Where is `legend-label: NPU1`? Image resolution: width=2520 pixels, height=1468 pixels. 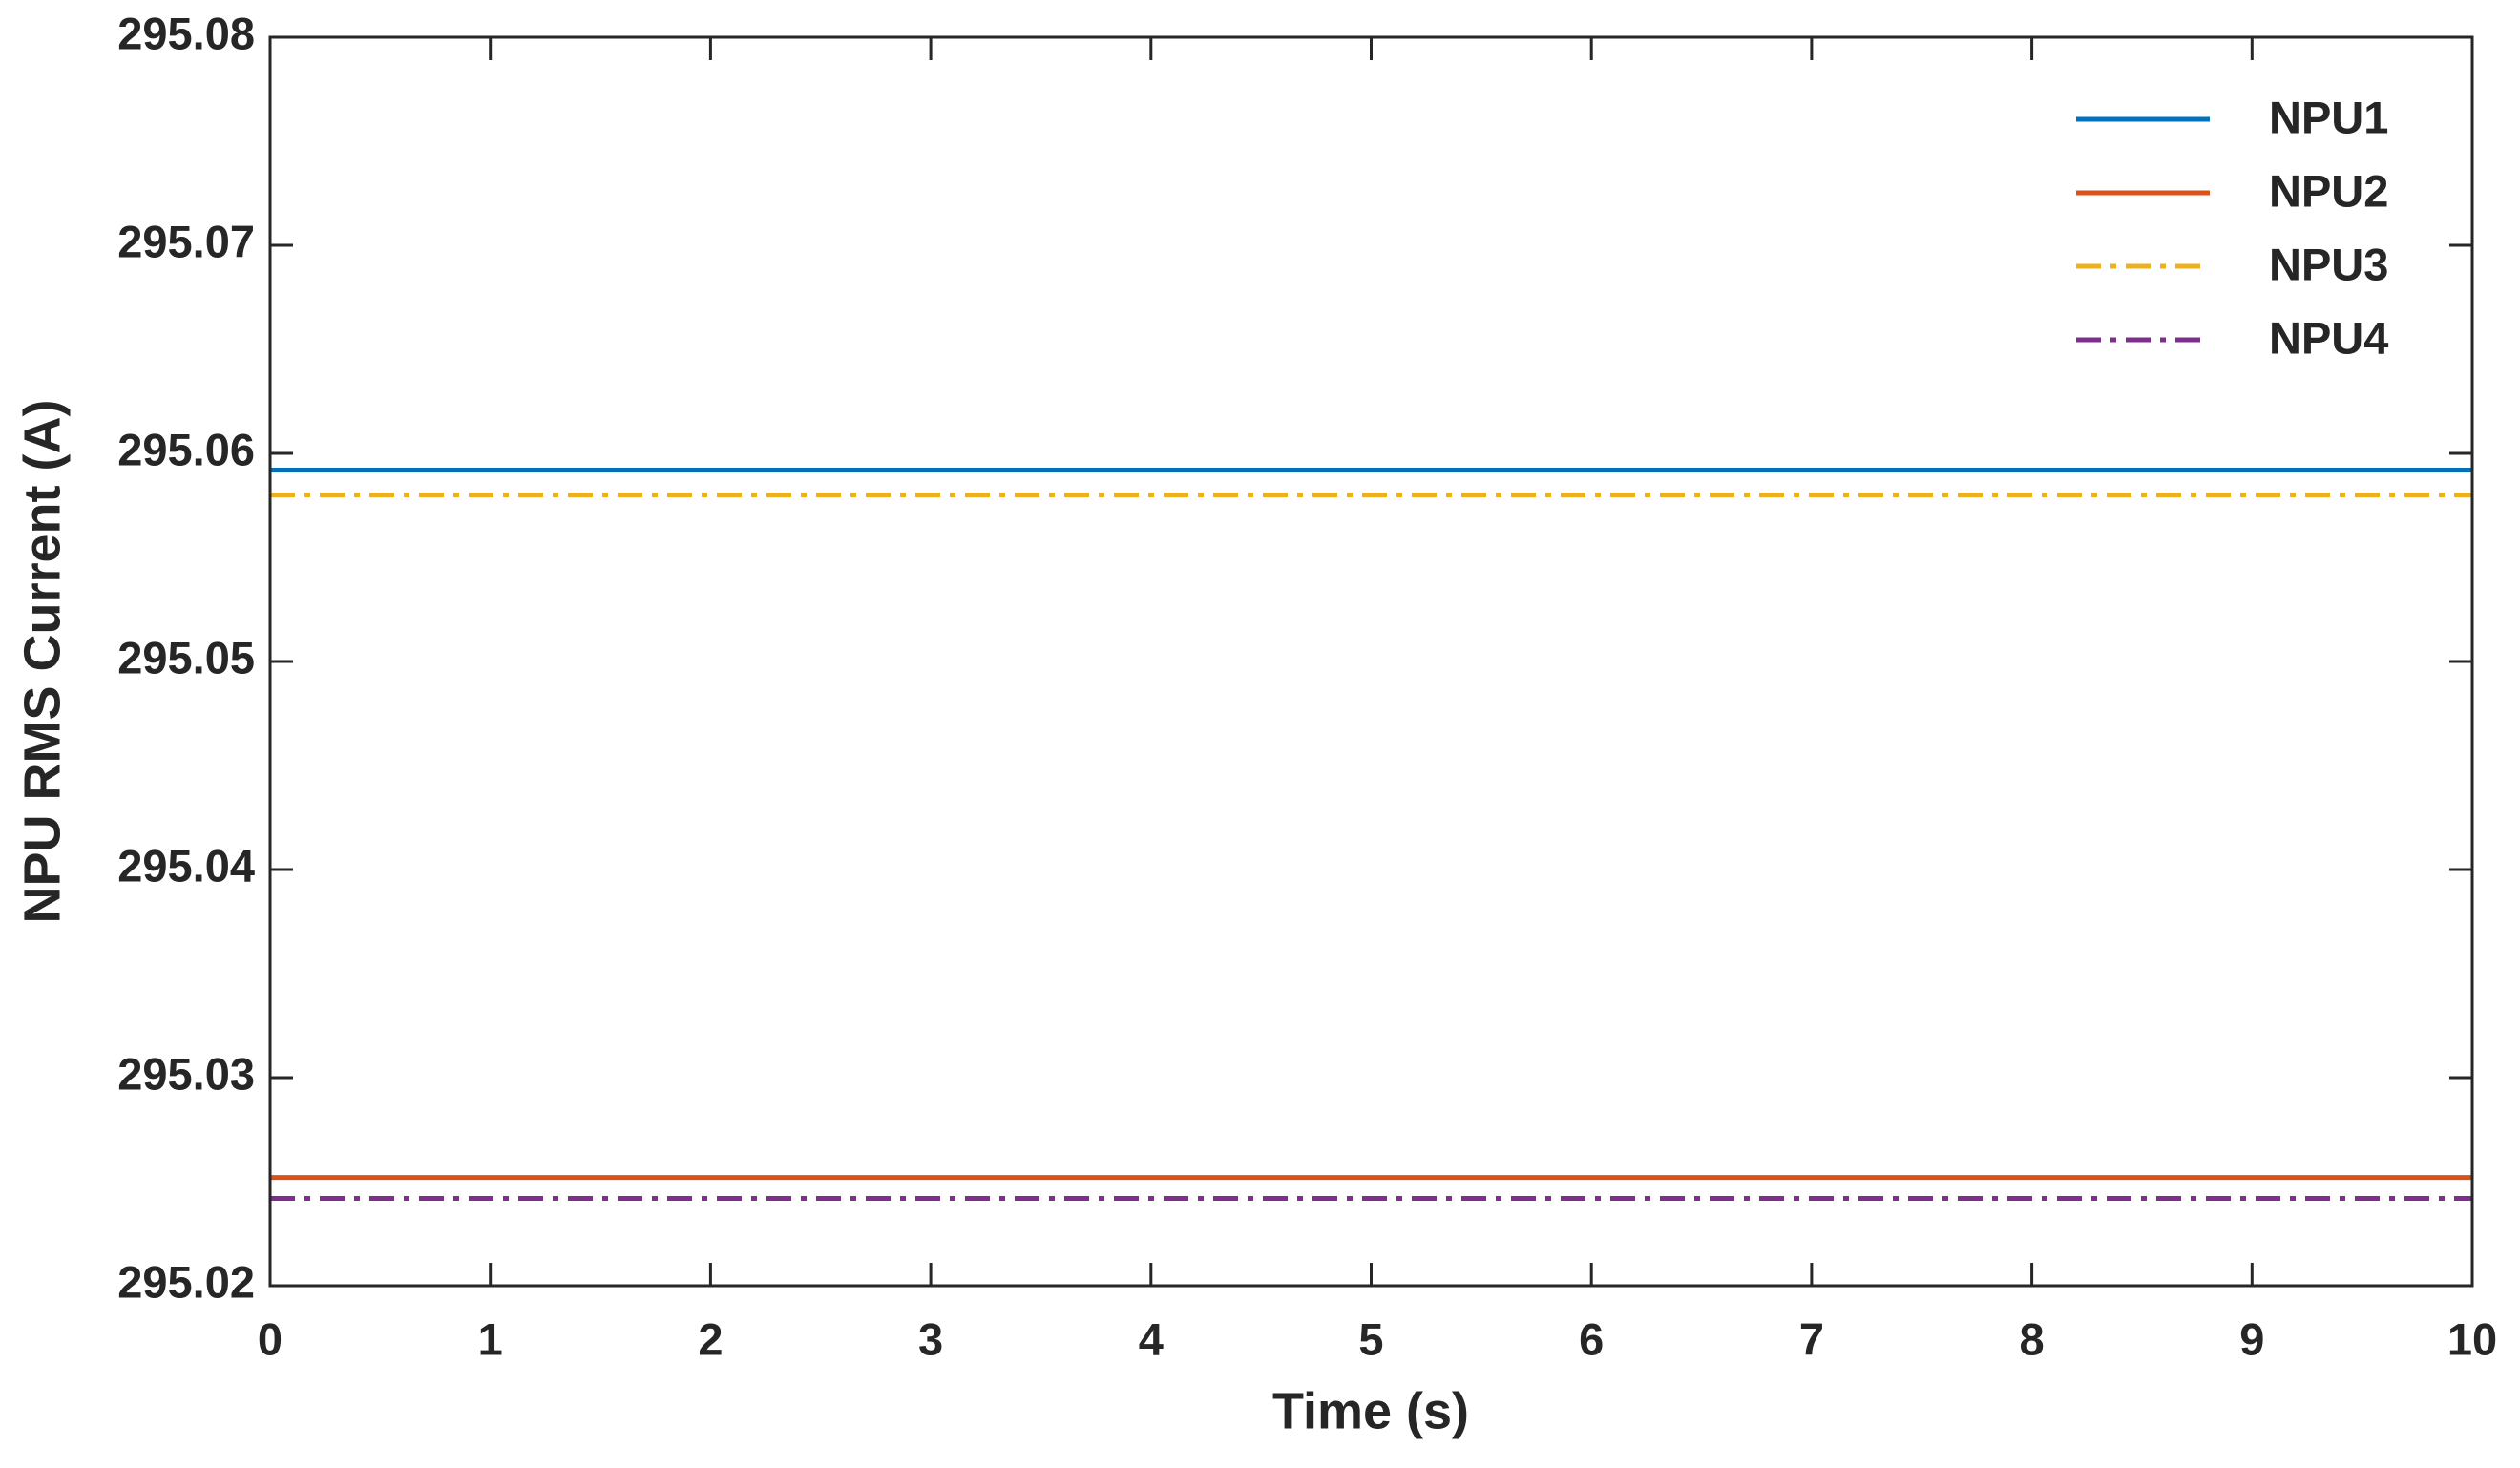 legend-label: NPU1 is located at coordinates (2328, 117).